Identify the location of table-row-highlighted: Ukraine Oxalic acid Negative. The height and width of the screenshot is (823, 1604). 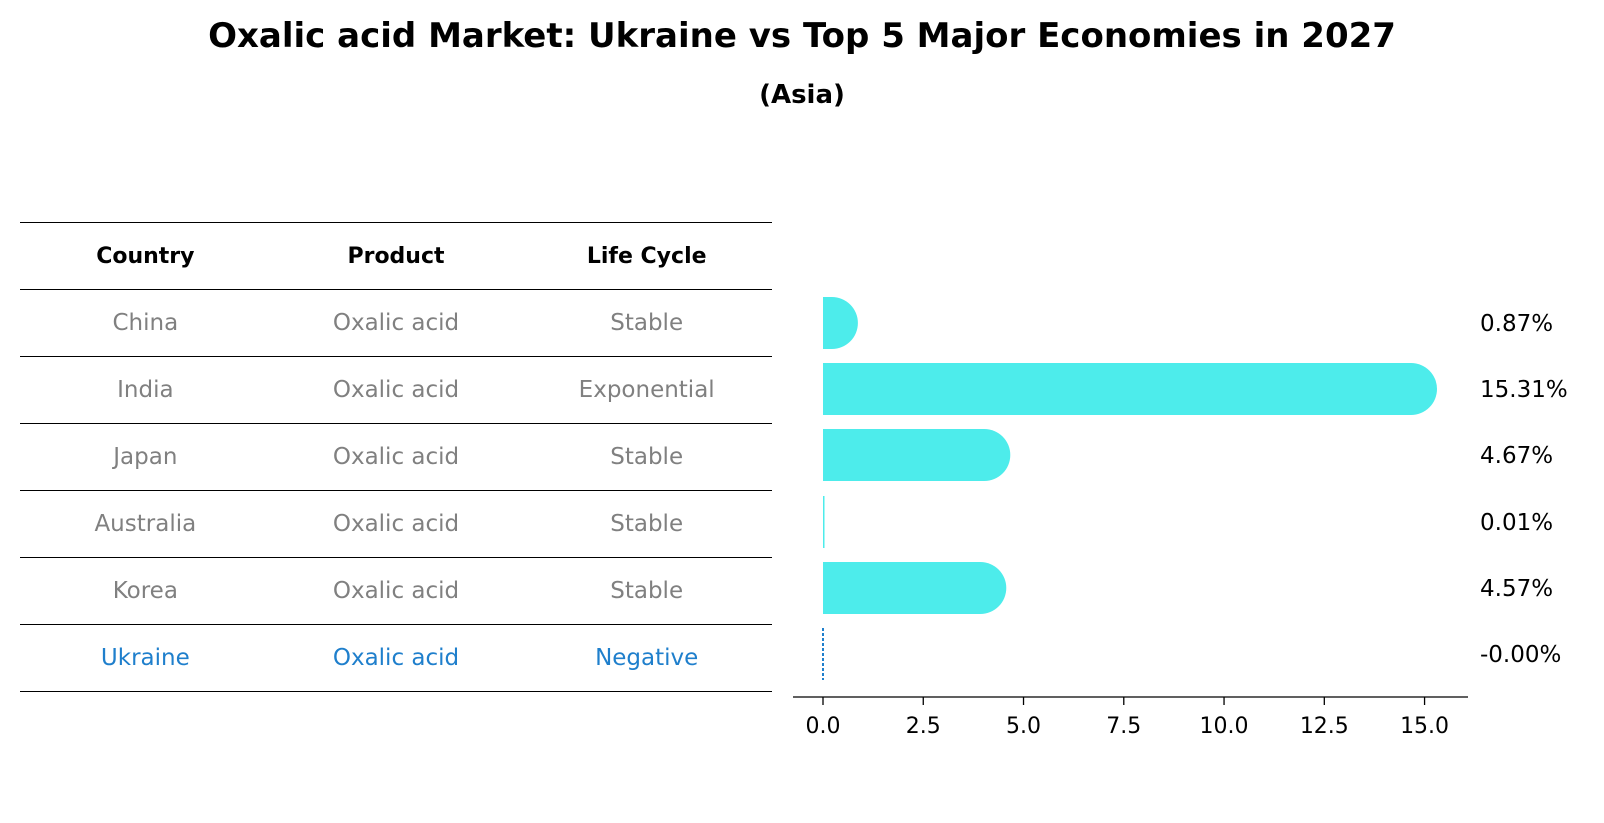
(396, 658).